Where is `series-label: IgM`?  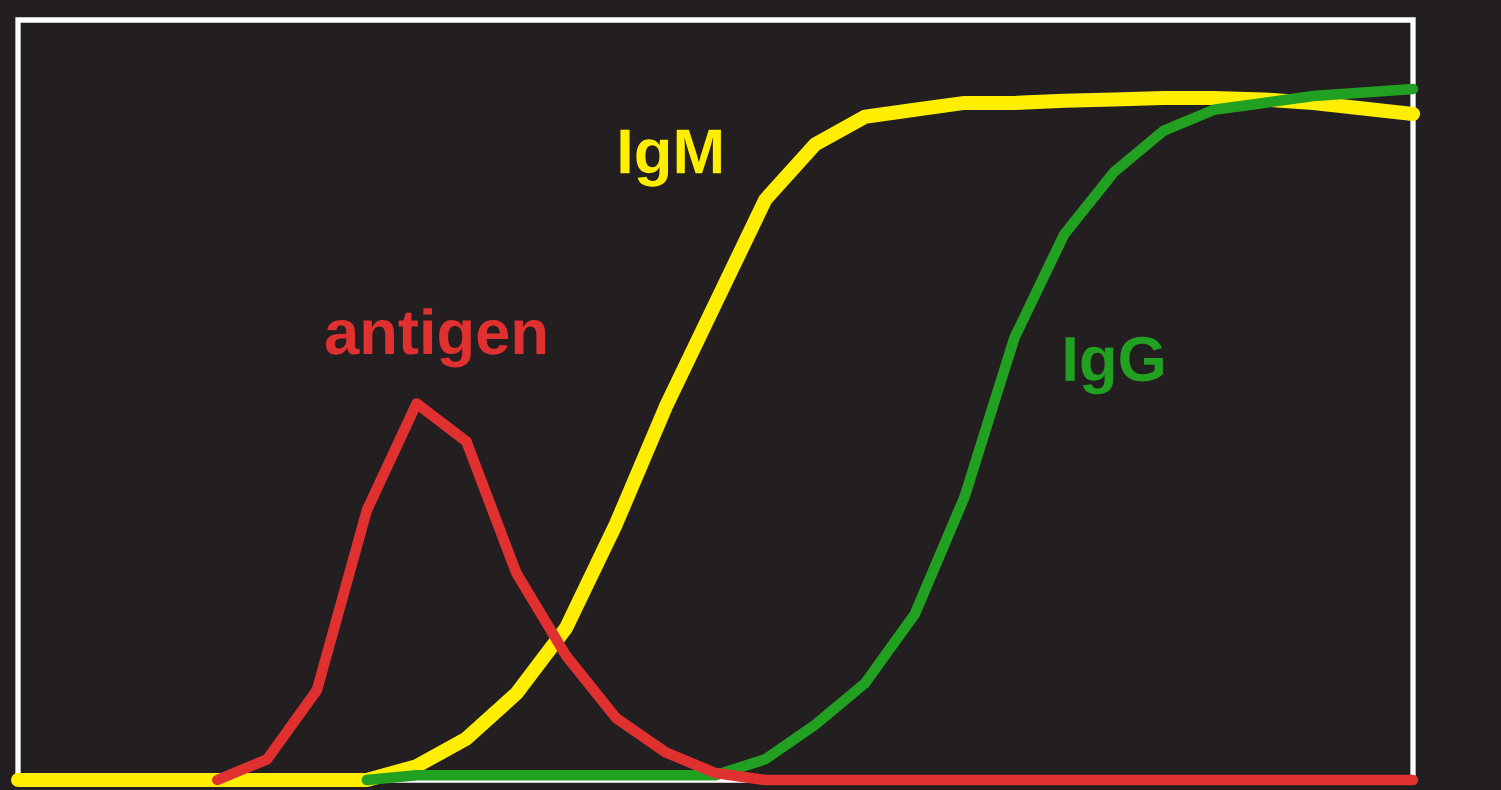
series-label: IgM is located at coordinates (670, 158).